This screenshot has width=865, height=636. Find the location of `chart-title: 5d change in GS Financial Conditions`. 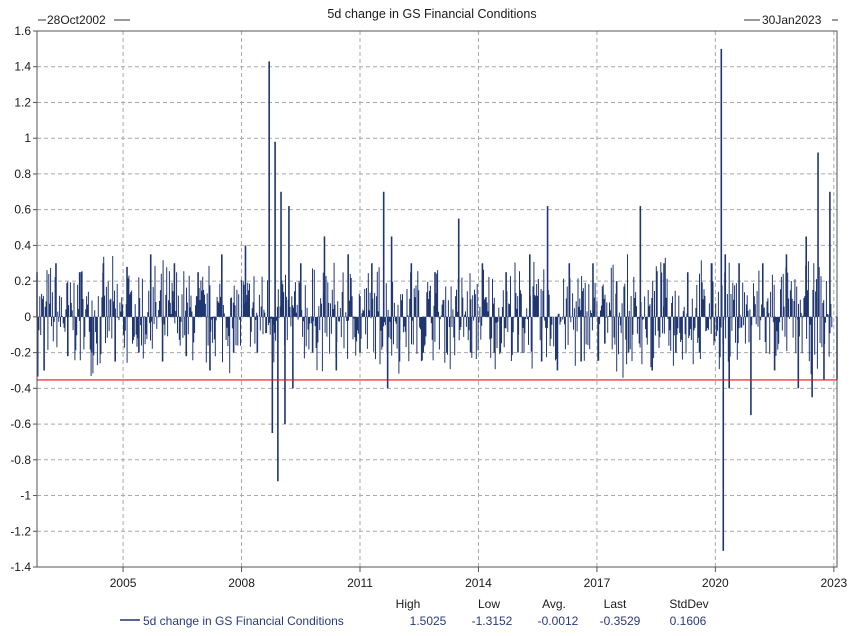

chart-title: 5d change in GS Financial Conditions is located at coordinates (431, 14).